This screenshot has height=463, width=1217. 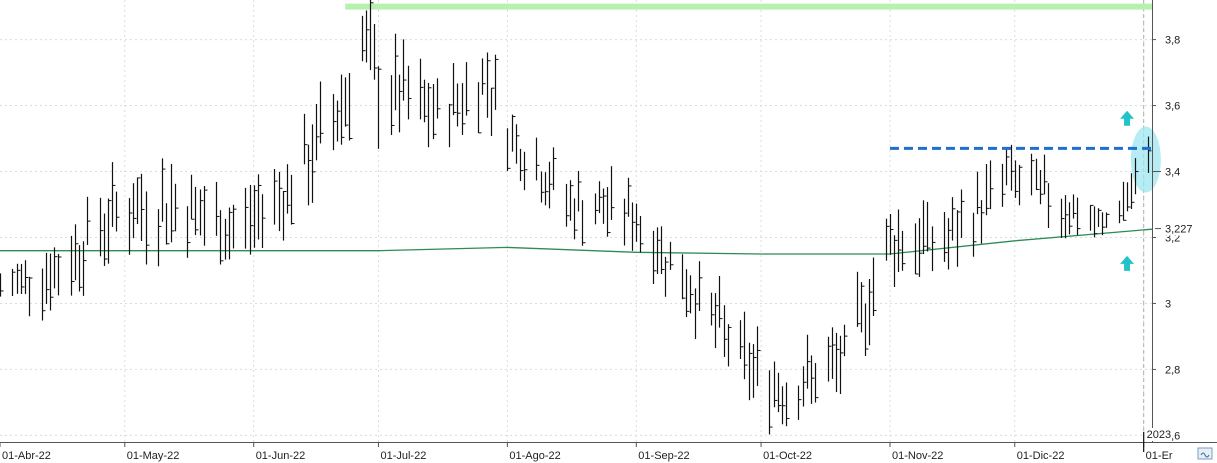 What do you see at coordinates (1172, 370) in the screenshot?
I see `y-tick-label: 2,8` at bounding box center [1172, 370].